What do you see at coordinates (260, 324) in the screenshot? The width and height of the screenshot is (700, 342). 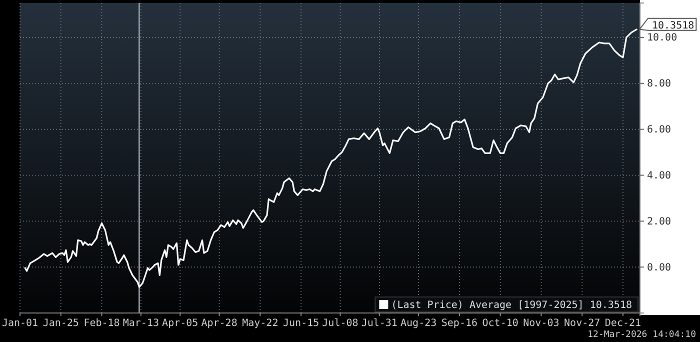 I see `x-tick-label: May-22` at bounding box center [260, 324].